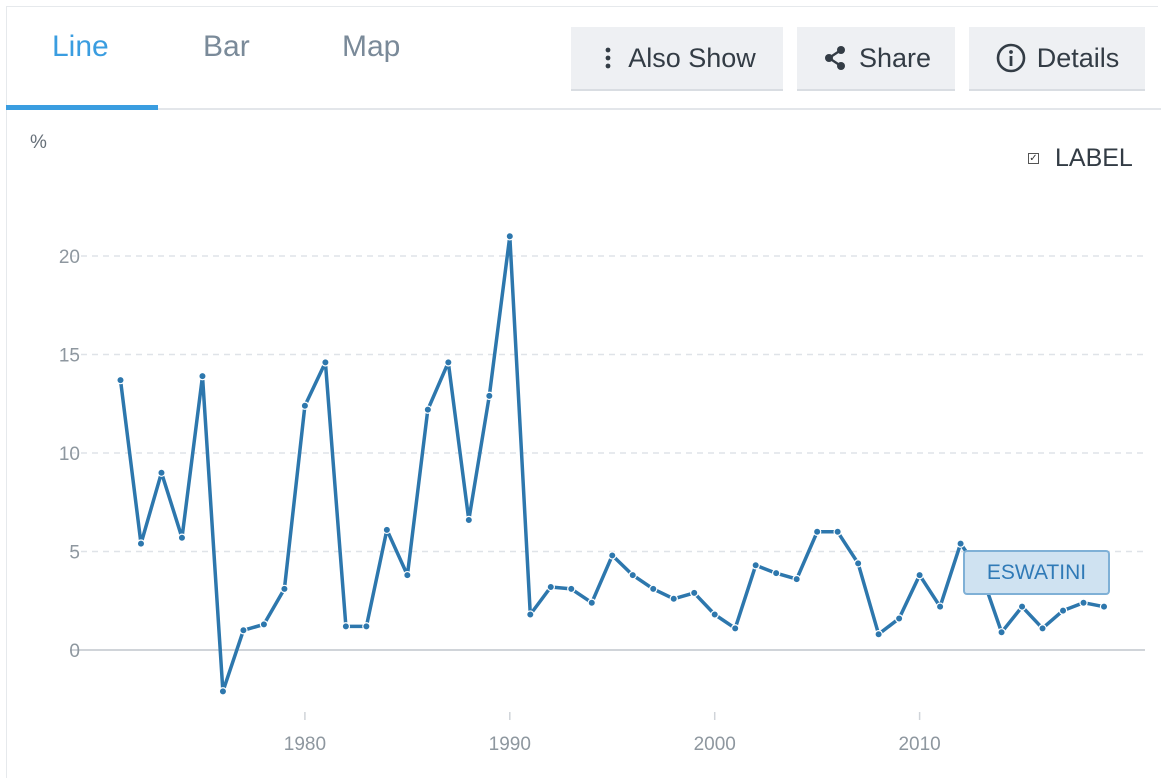 The image size is (1161, 779). I want to click on tab-bar, so click(583, 58).